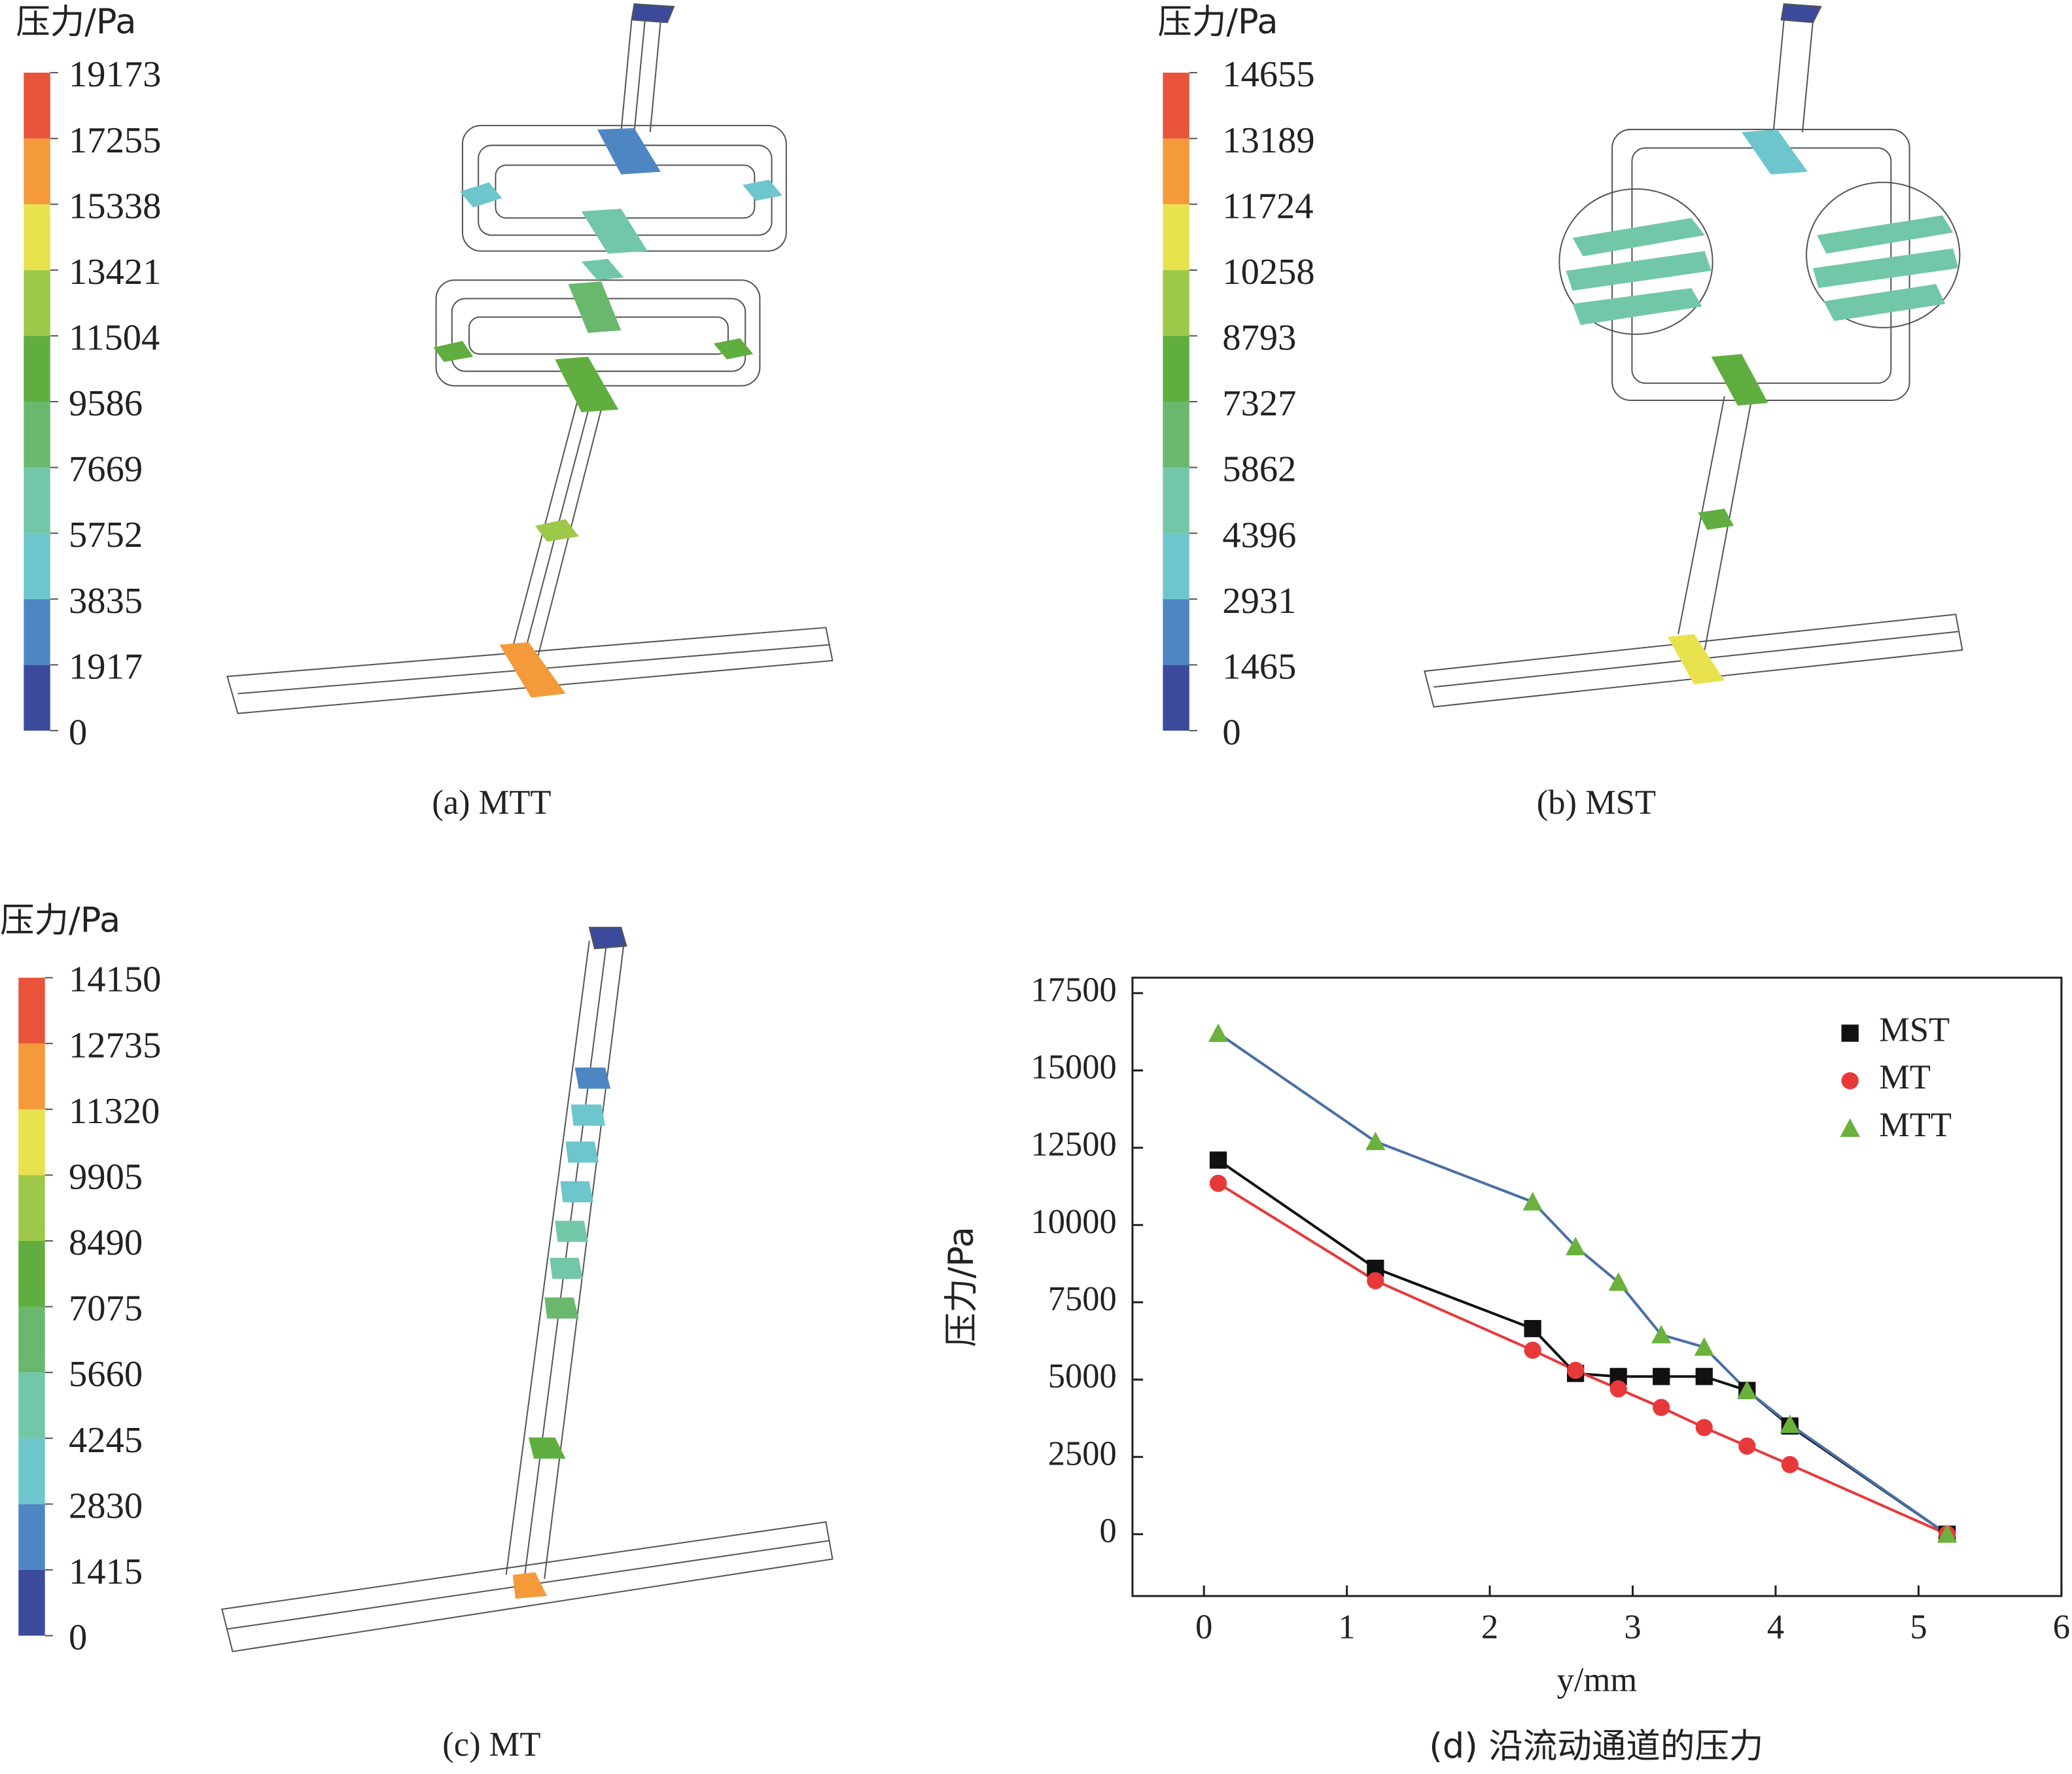 The width and height of the screenshot is (2072, 1774). I want to click on colorbar-tick-label: 5862, so click(1259, 470).